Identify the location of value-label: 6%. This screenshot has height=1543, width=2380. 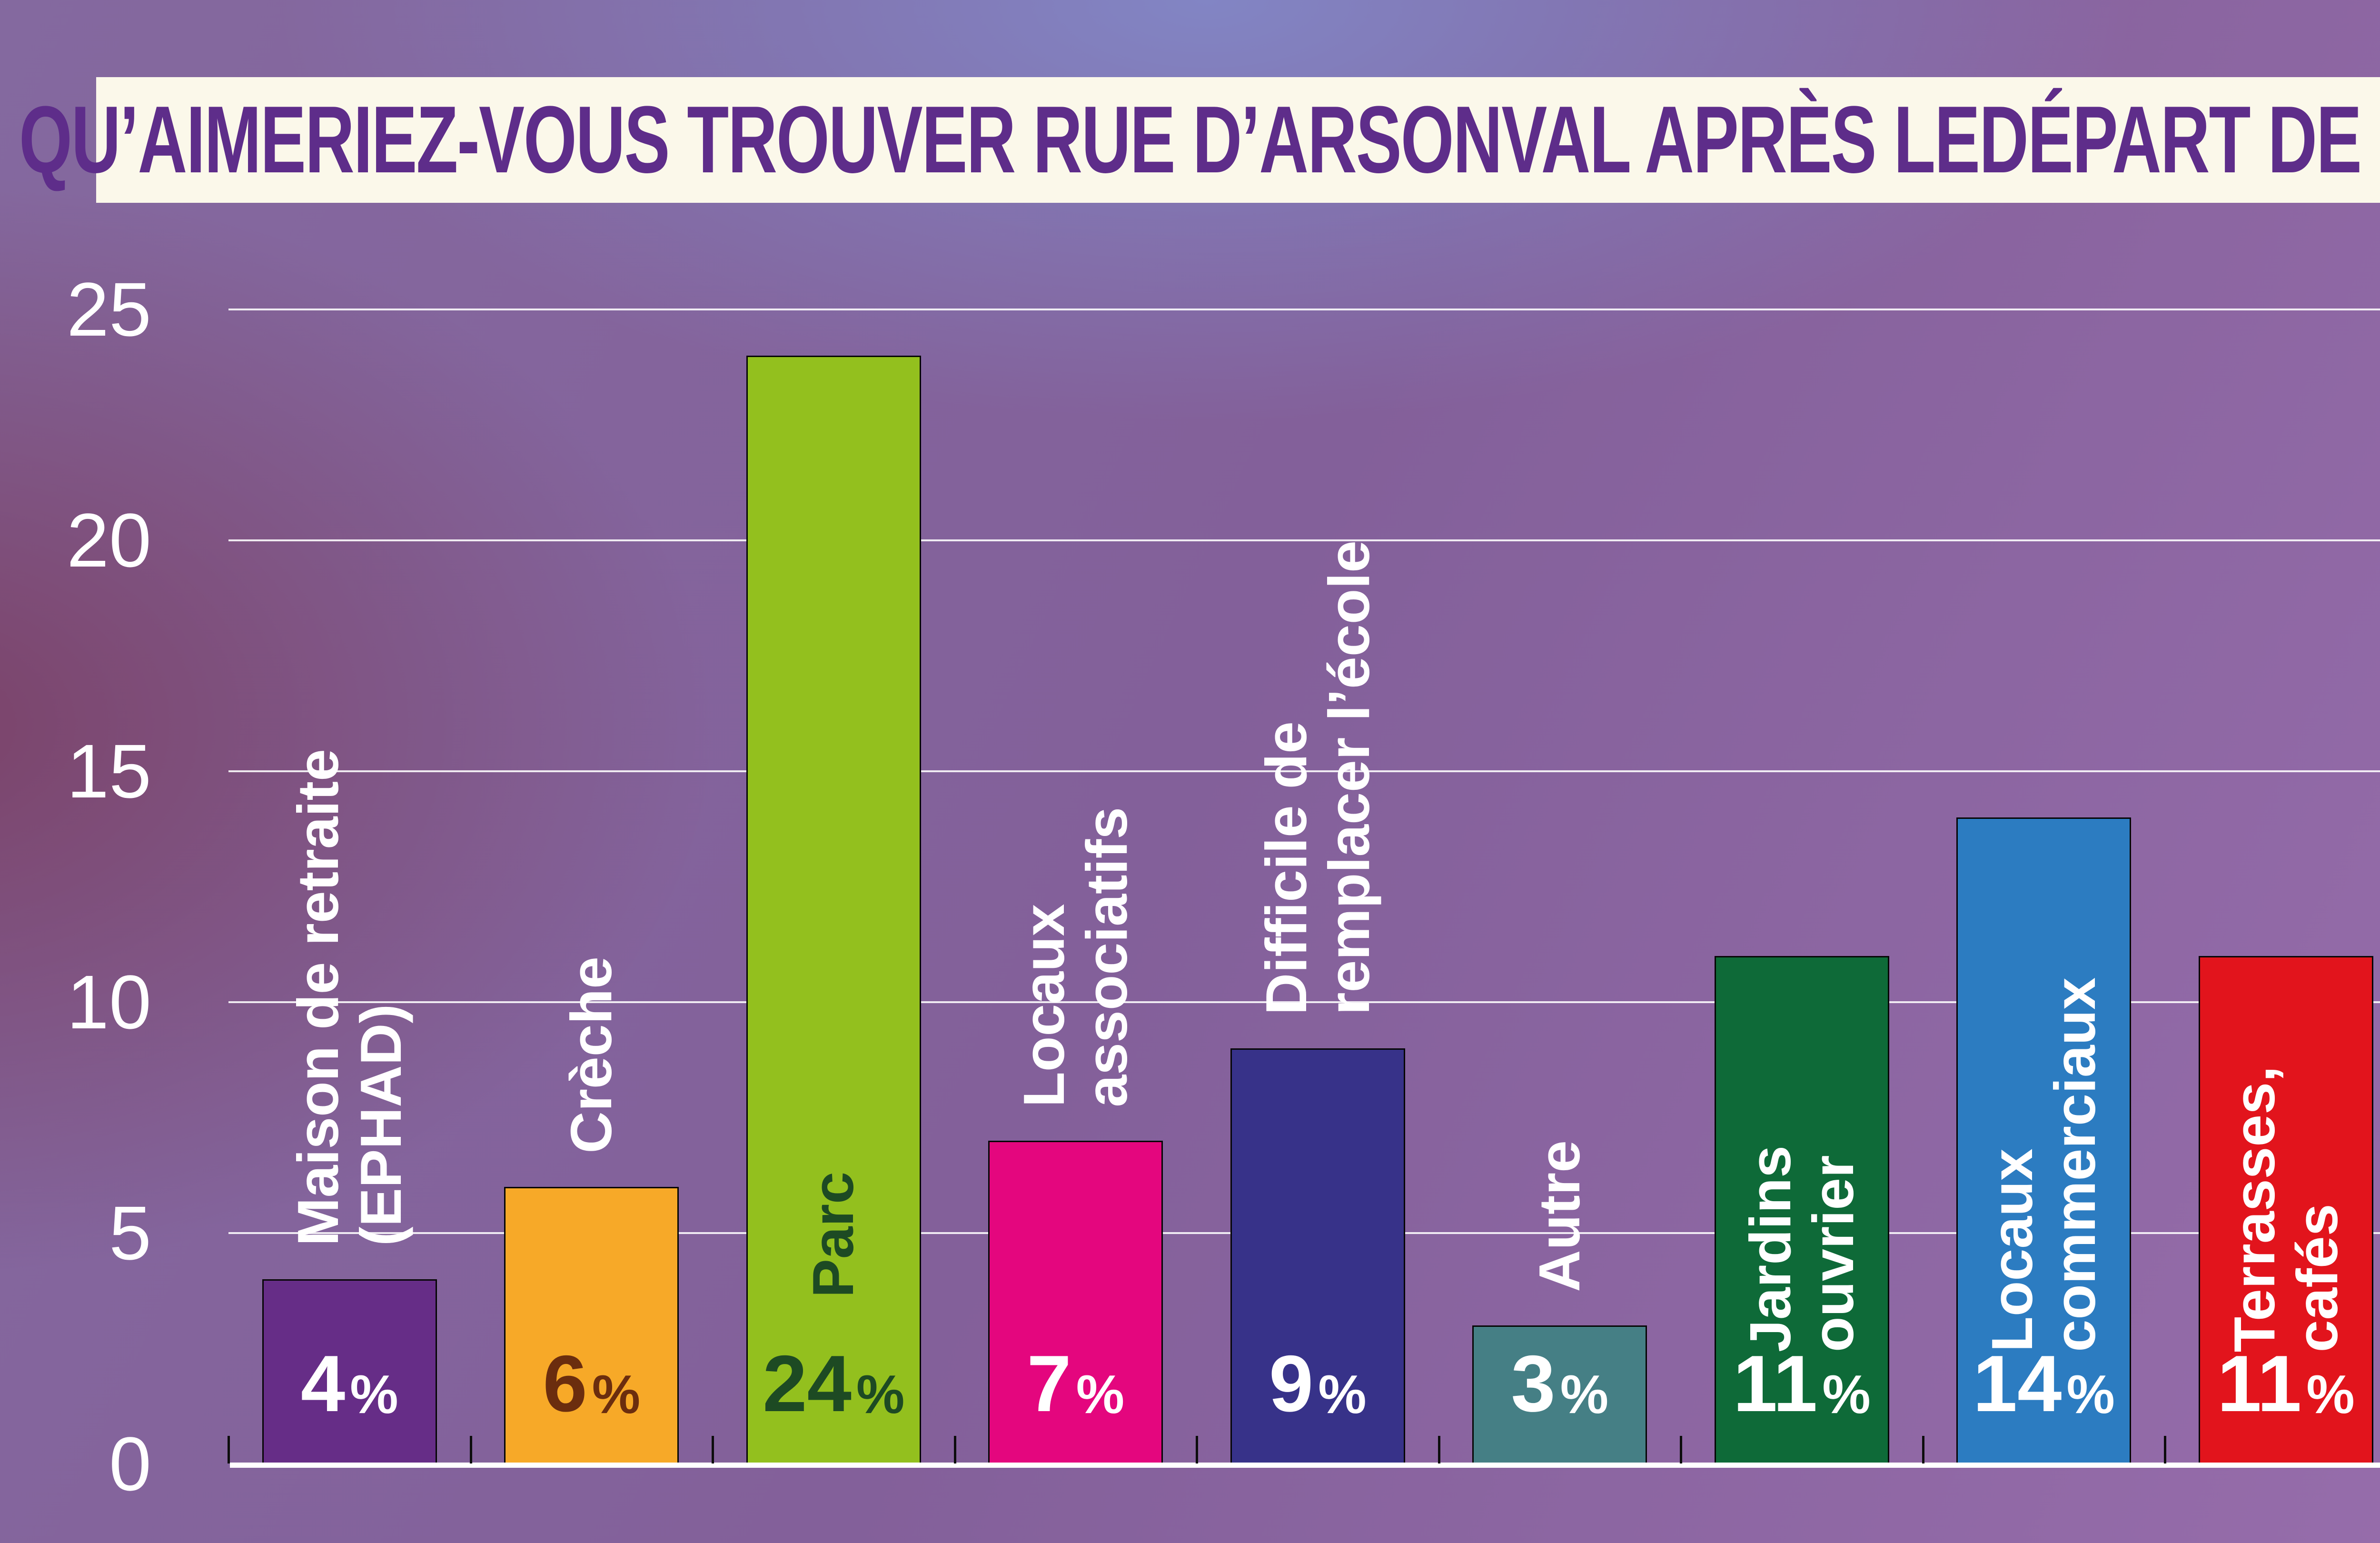
(592, 1383).